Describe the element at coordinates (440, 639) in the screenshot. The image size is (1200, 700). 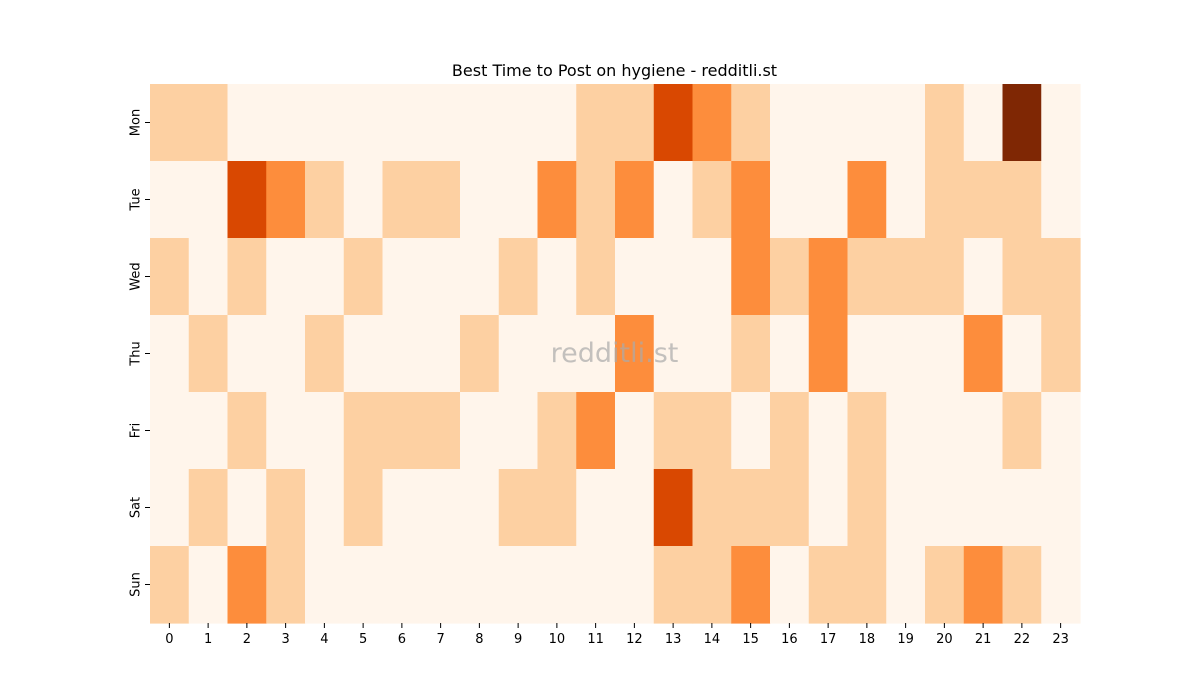
I see `x-tick-label: 7` at that location.